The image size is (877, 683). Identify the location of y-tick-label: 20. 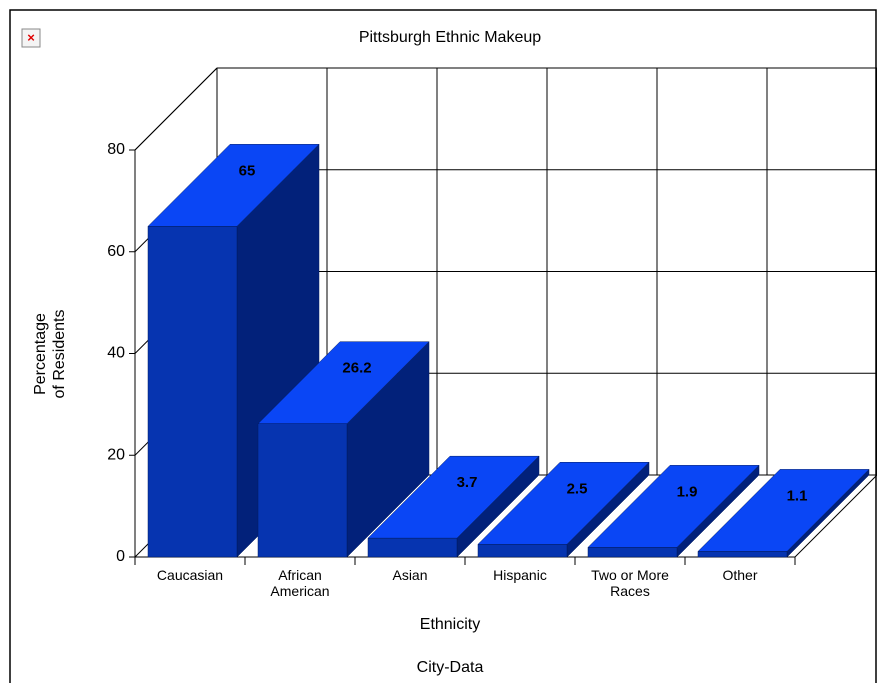
(116, 454).